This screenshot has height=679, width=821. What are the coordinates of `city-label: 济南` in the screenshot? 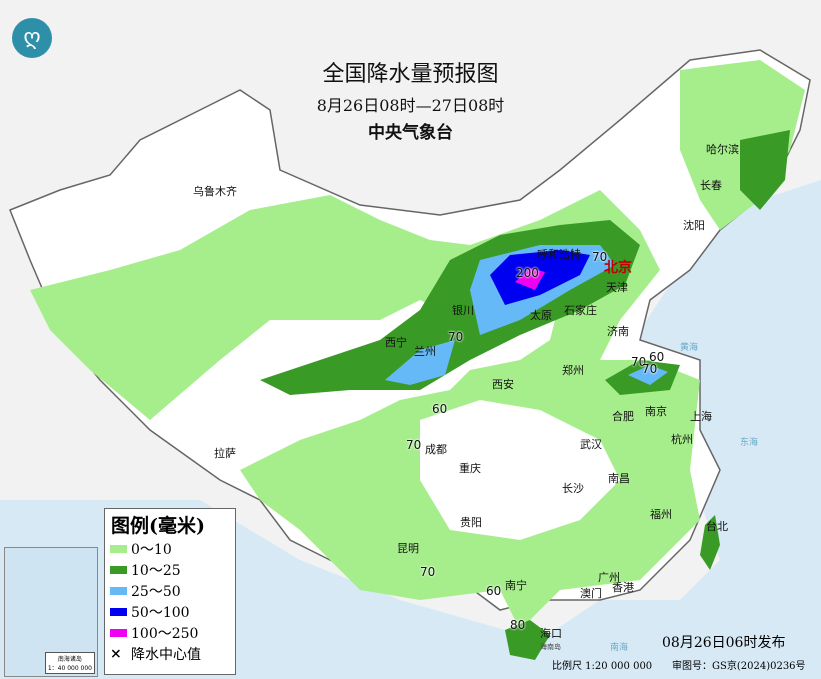 It's located at (618, 331).